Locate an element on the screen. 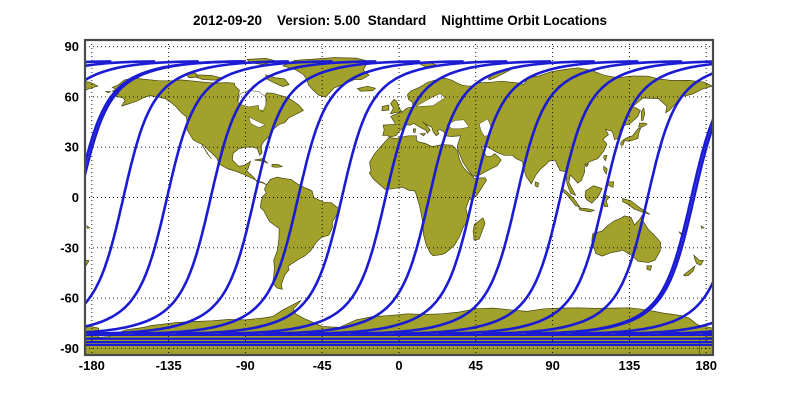 This screenshot has width=800, height=400. x-tick-label: -180 is located at coordinates (92, 365).